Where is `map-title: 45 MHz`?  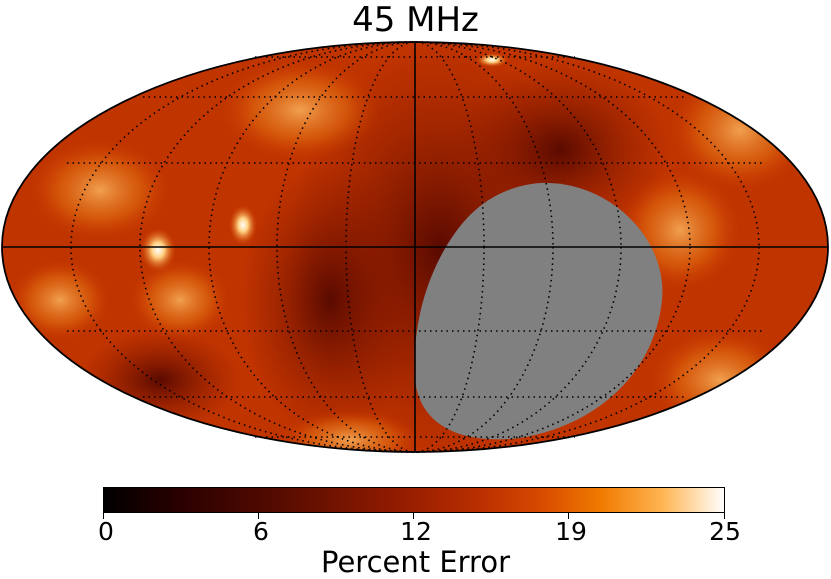
map-title: 45 MHz is located at coordinates (415, 20).